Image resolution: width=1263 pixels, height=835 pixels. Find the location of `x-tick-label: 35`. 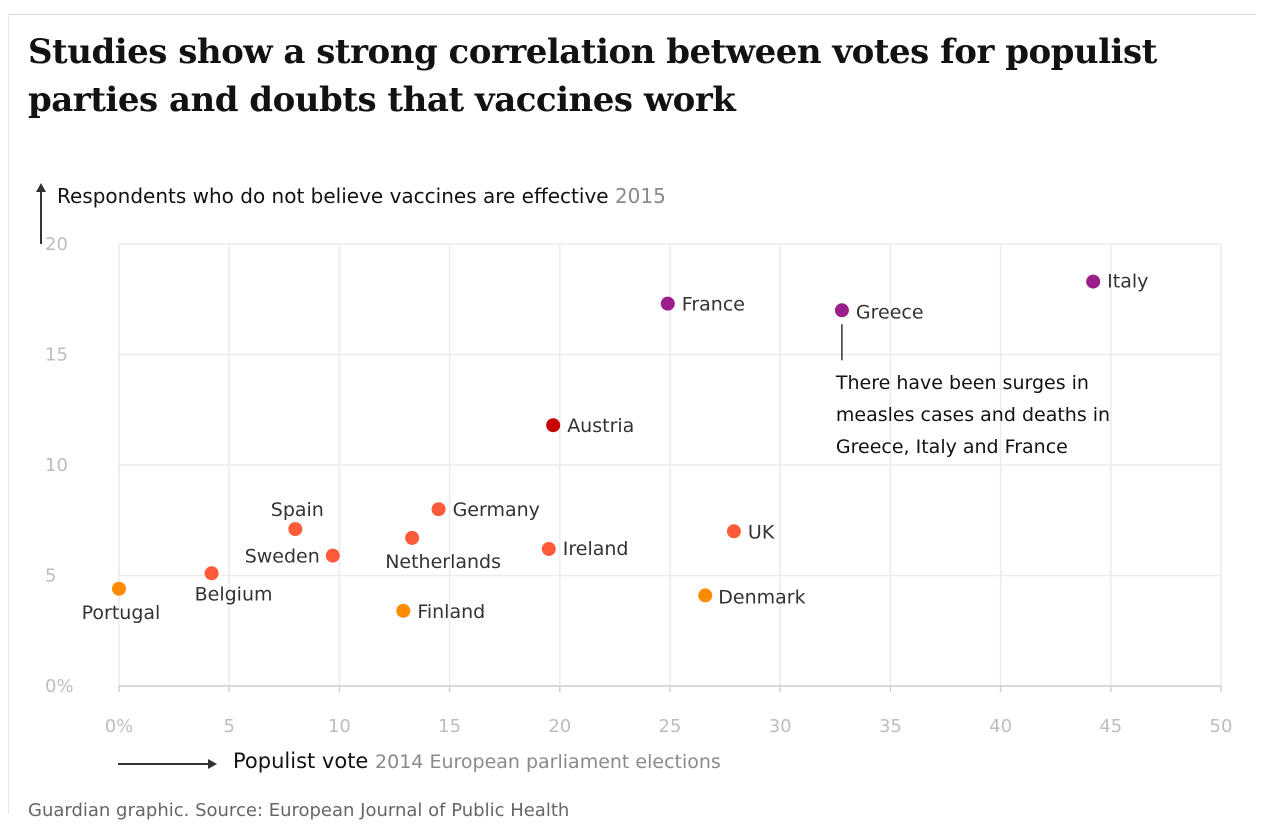

x-tick-label: 35 is located at coordinates (890, 726).